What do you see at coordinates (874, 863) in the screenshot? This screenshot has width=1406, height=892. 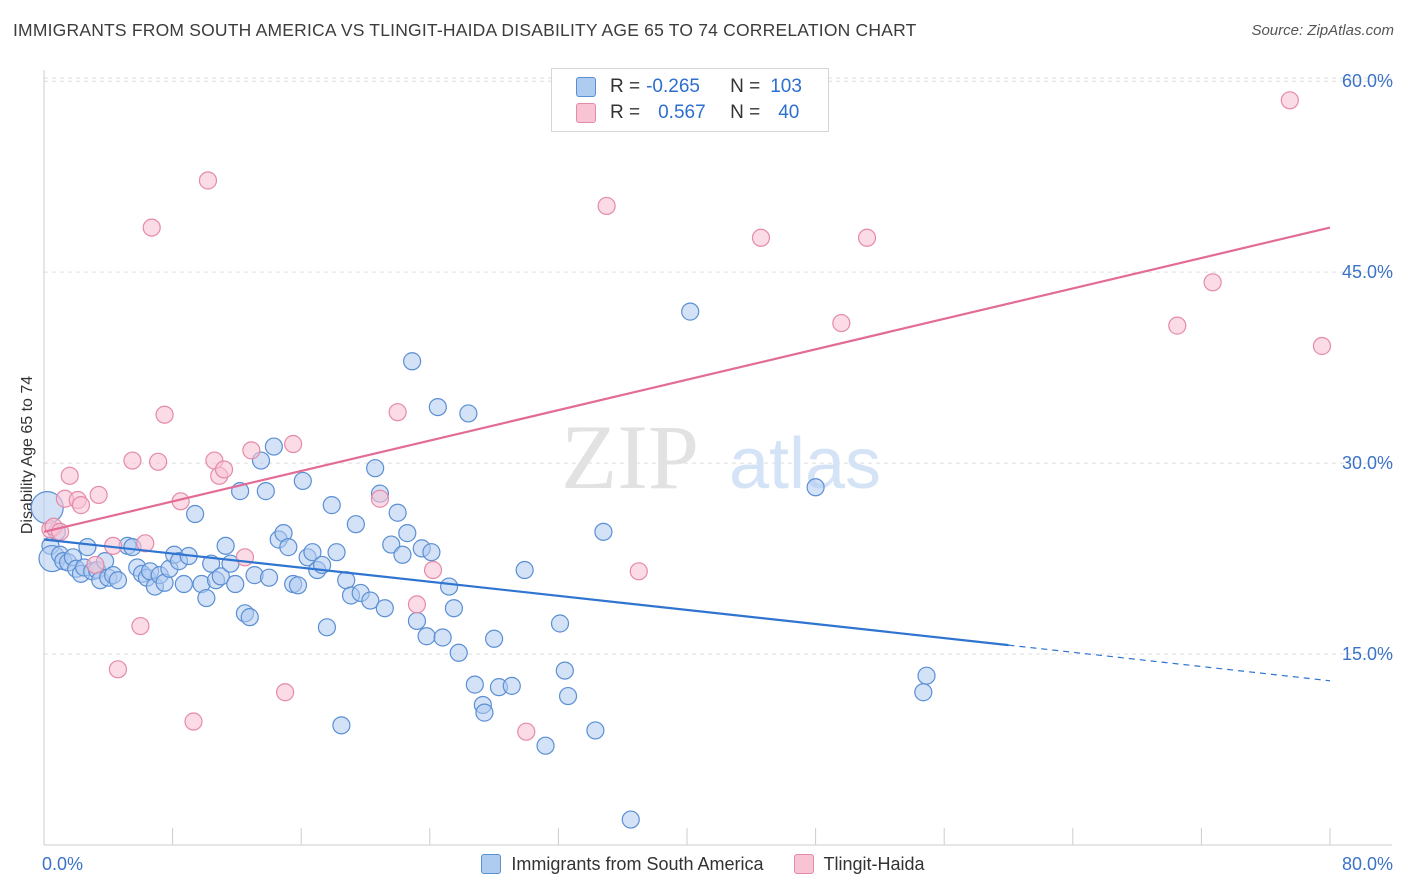 I see `legend-label: Tlingit-Haida` at bounding box center [874, 863].